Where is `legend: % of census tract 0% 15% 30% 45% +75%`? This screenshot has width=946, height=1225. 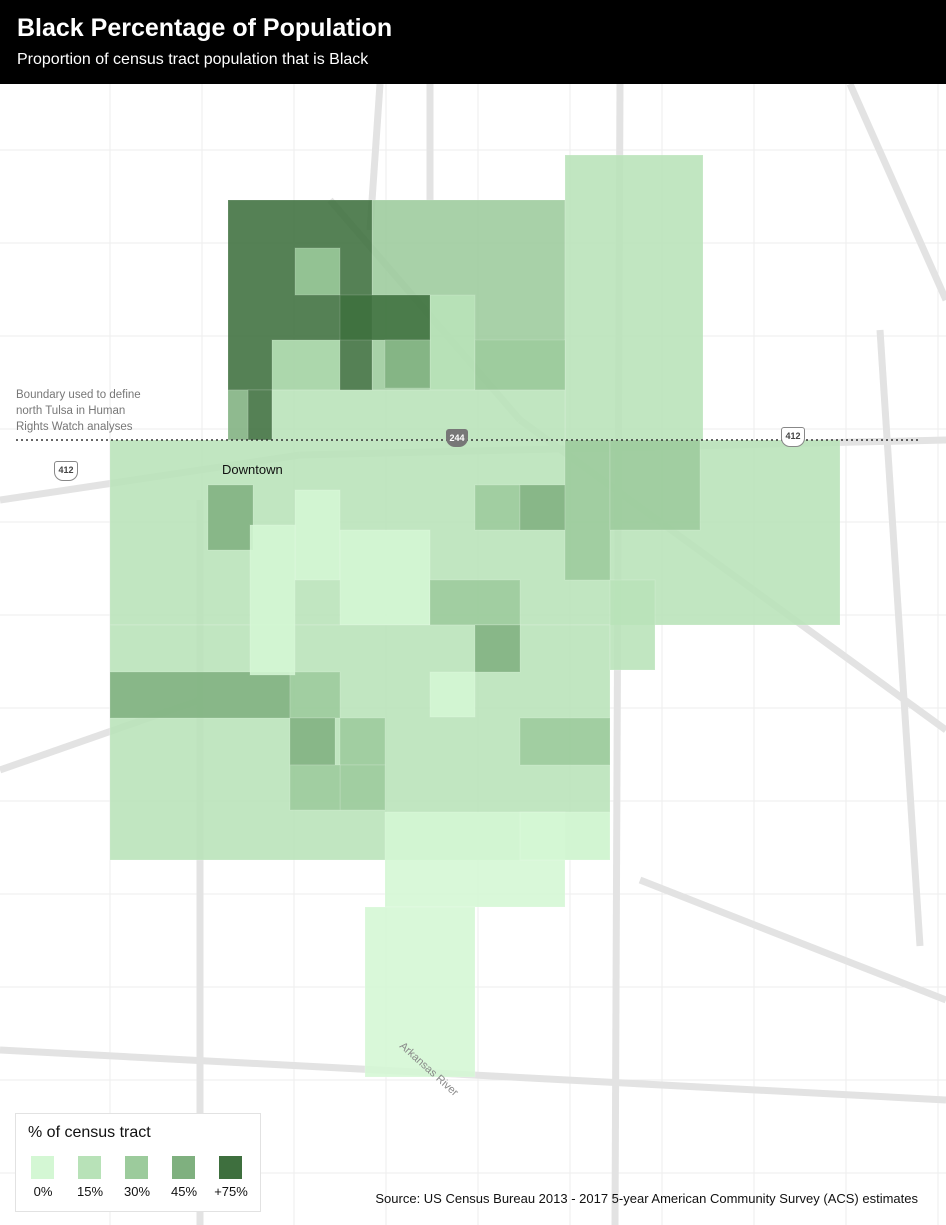 legend: % of census tract 0% 15% 30% 45% +75% is located at coordinates (138, 1162).